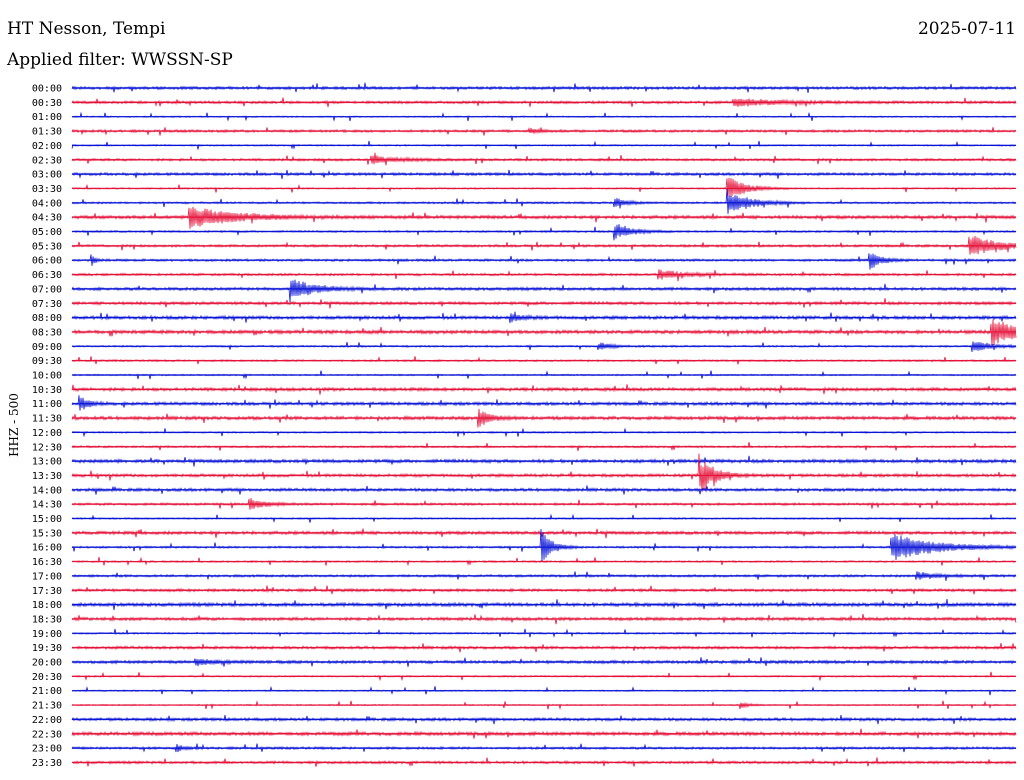 This screenshot has width=1024, height=780. I want to click on time-tick-label: 04:30, so click(47, 218).